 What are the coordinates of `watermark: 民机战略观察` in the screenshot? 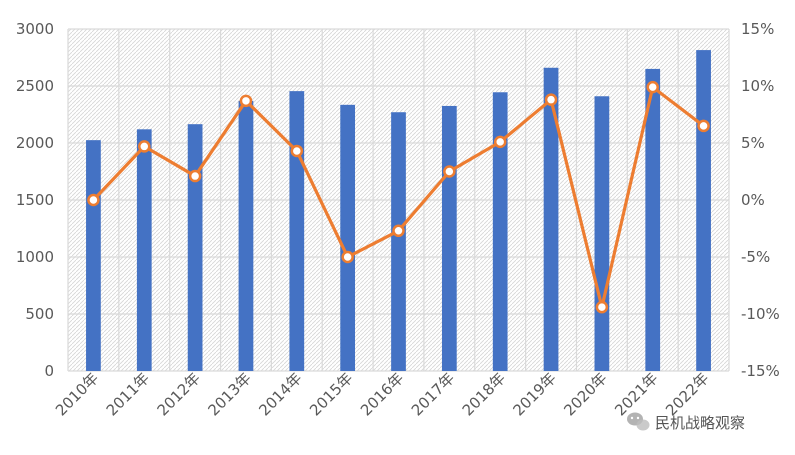 It's located at (686, 422).